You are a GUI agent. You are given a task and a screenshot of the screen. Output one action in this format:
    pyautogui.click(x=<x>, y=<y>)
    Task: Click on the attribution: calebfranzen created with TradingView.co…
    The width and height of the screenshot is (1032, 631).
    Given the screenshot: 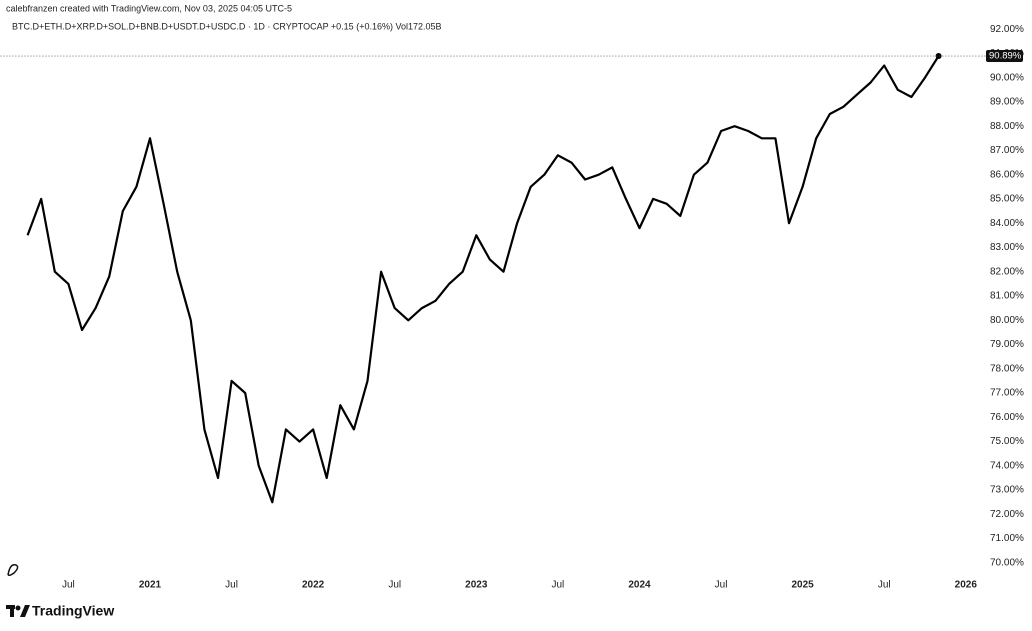 What is the action you would take?
    pyautogui.click(x=149, y=8)
    